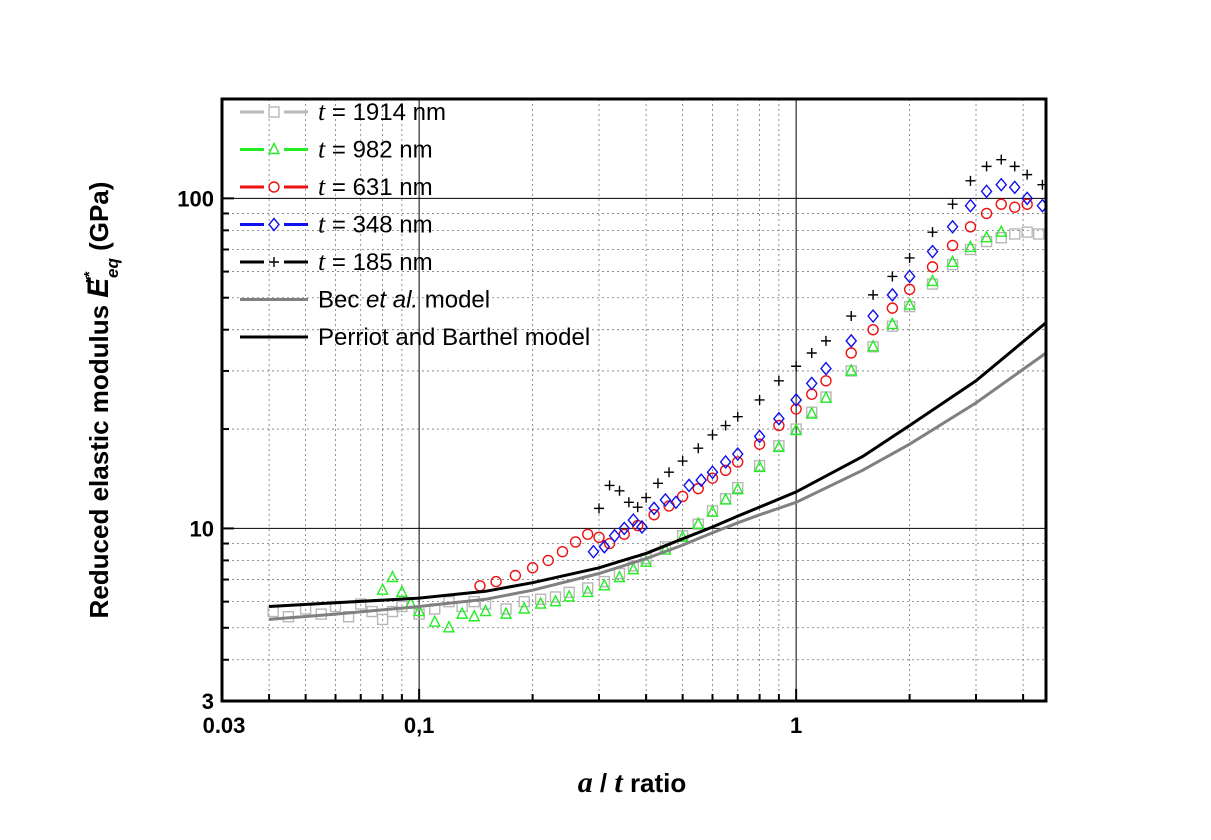 This screenshot has height=840, width=1211. I want to click on y-axis-title-sub: eq, so click(112, 268).